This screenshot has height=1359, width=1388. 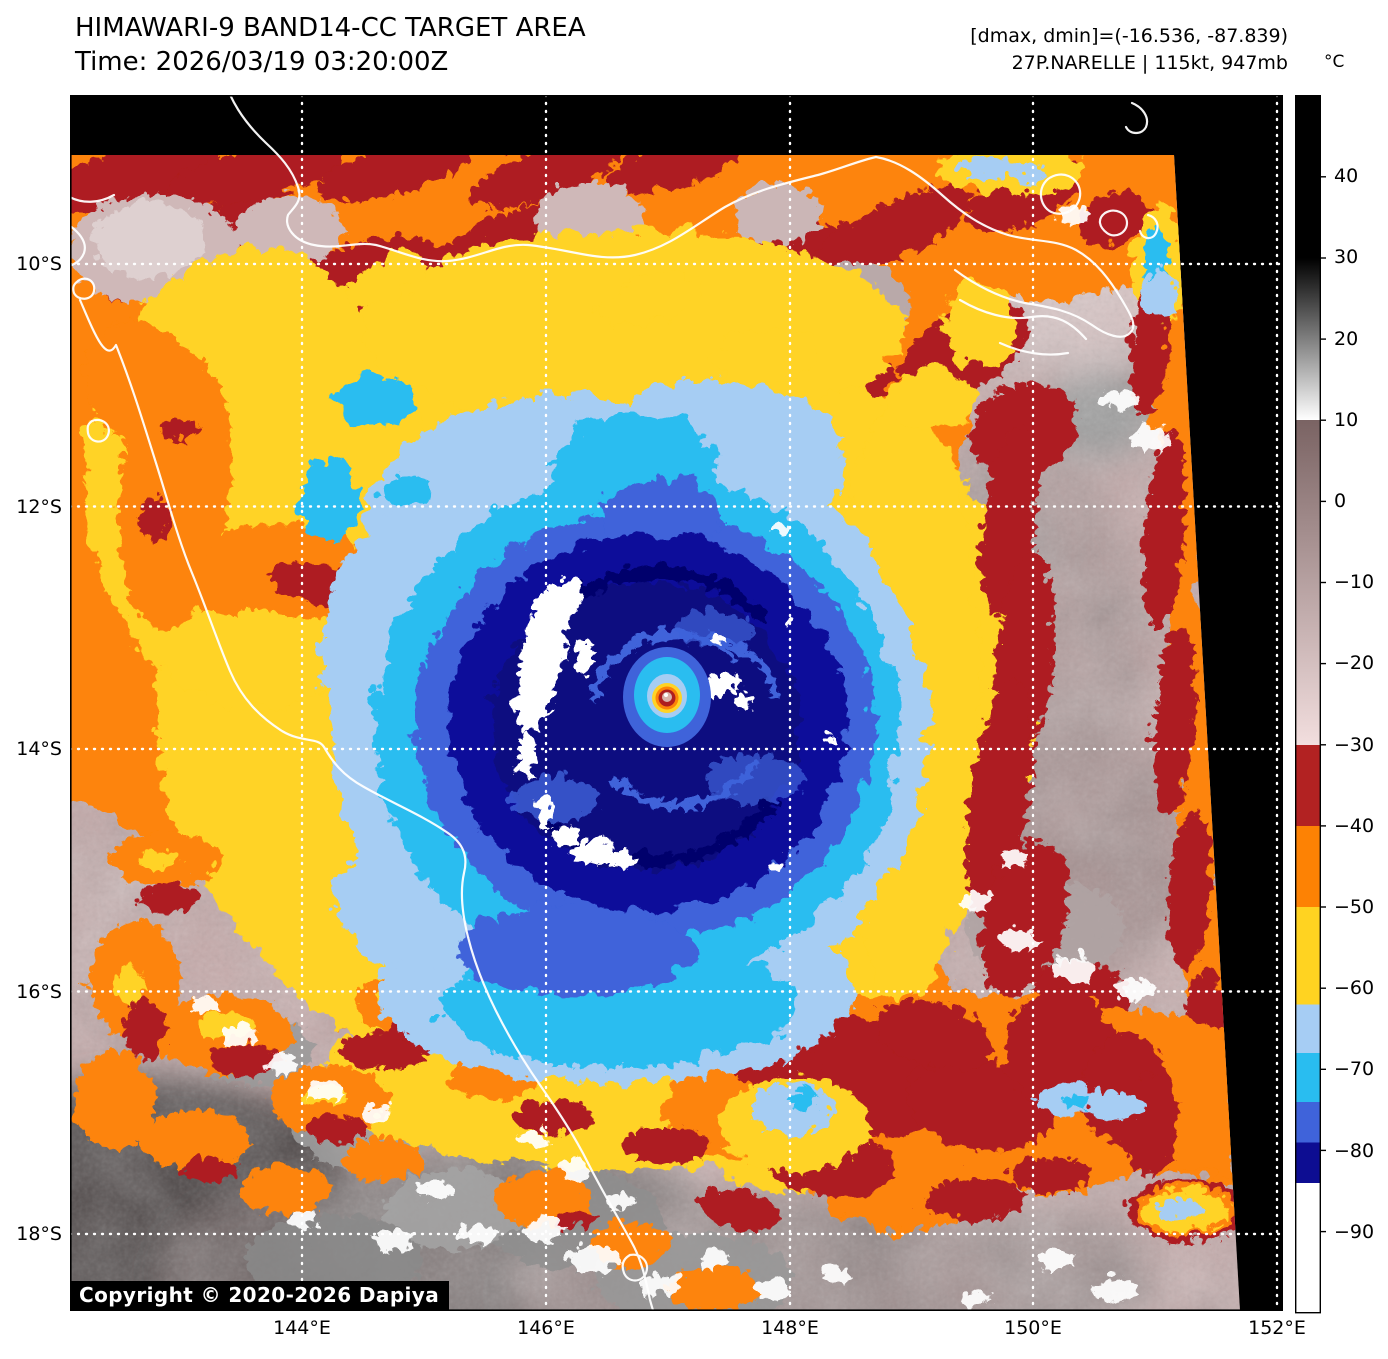 I want to click on colorbar-unit: °C, so click(x=1334, y=62).